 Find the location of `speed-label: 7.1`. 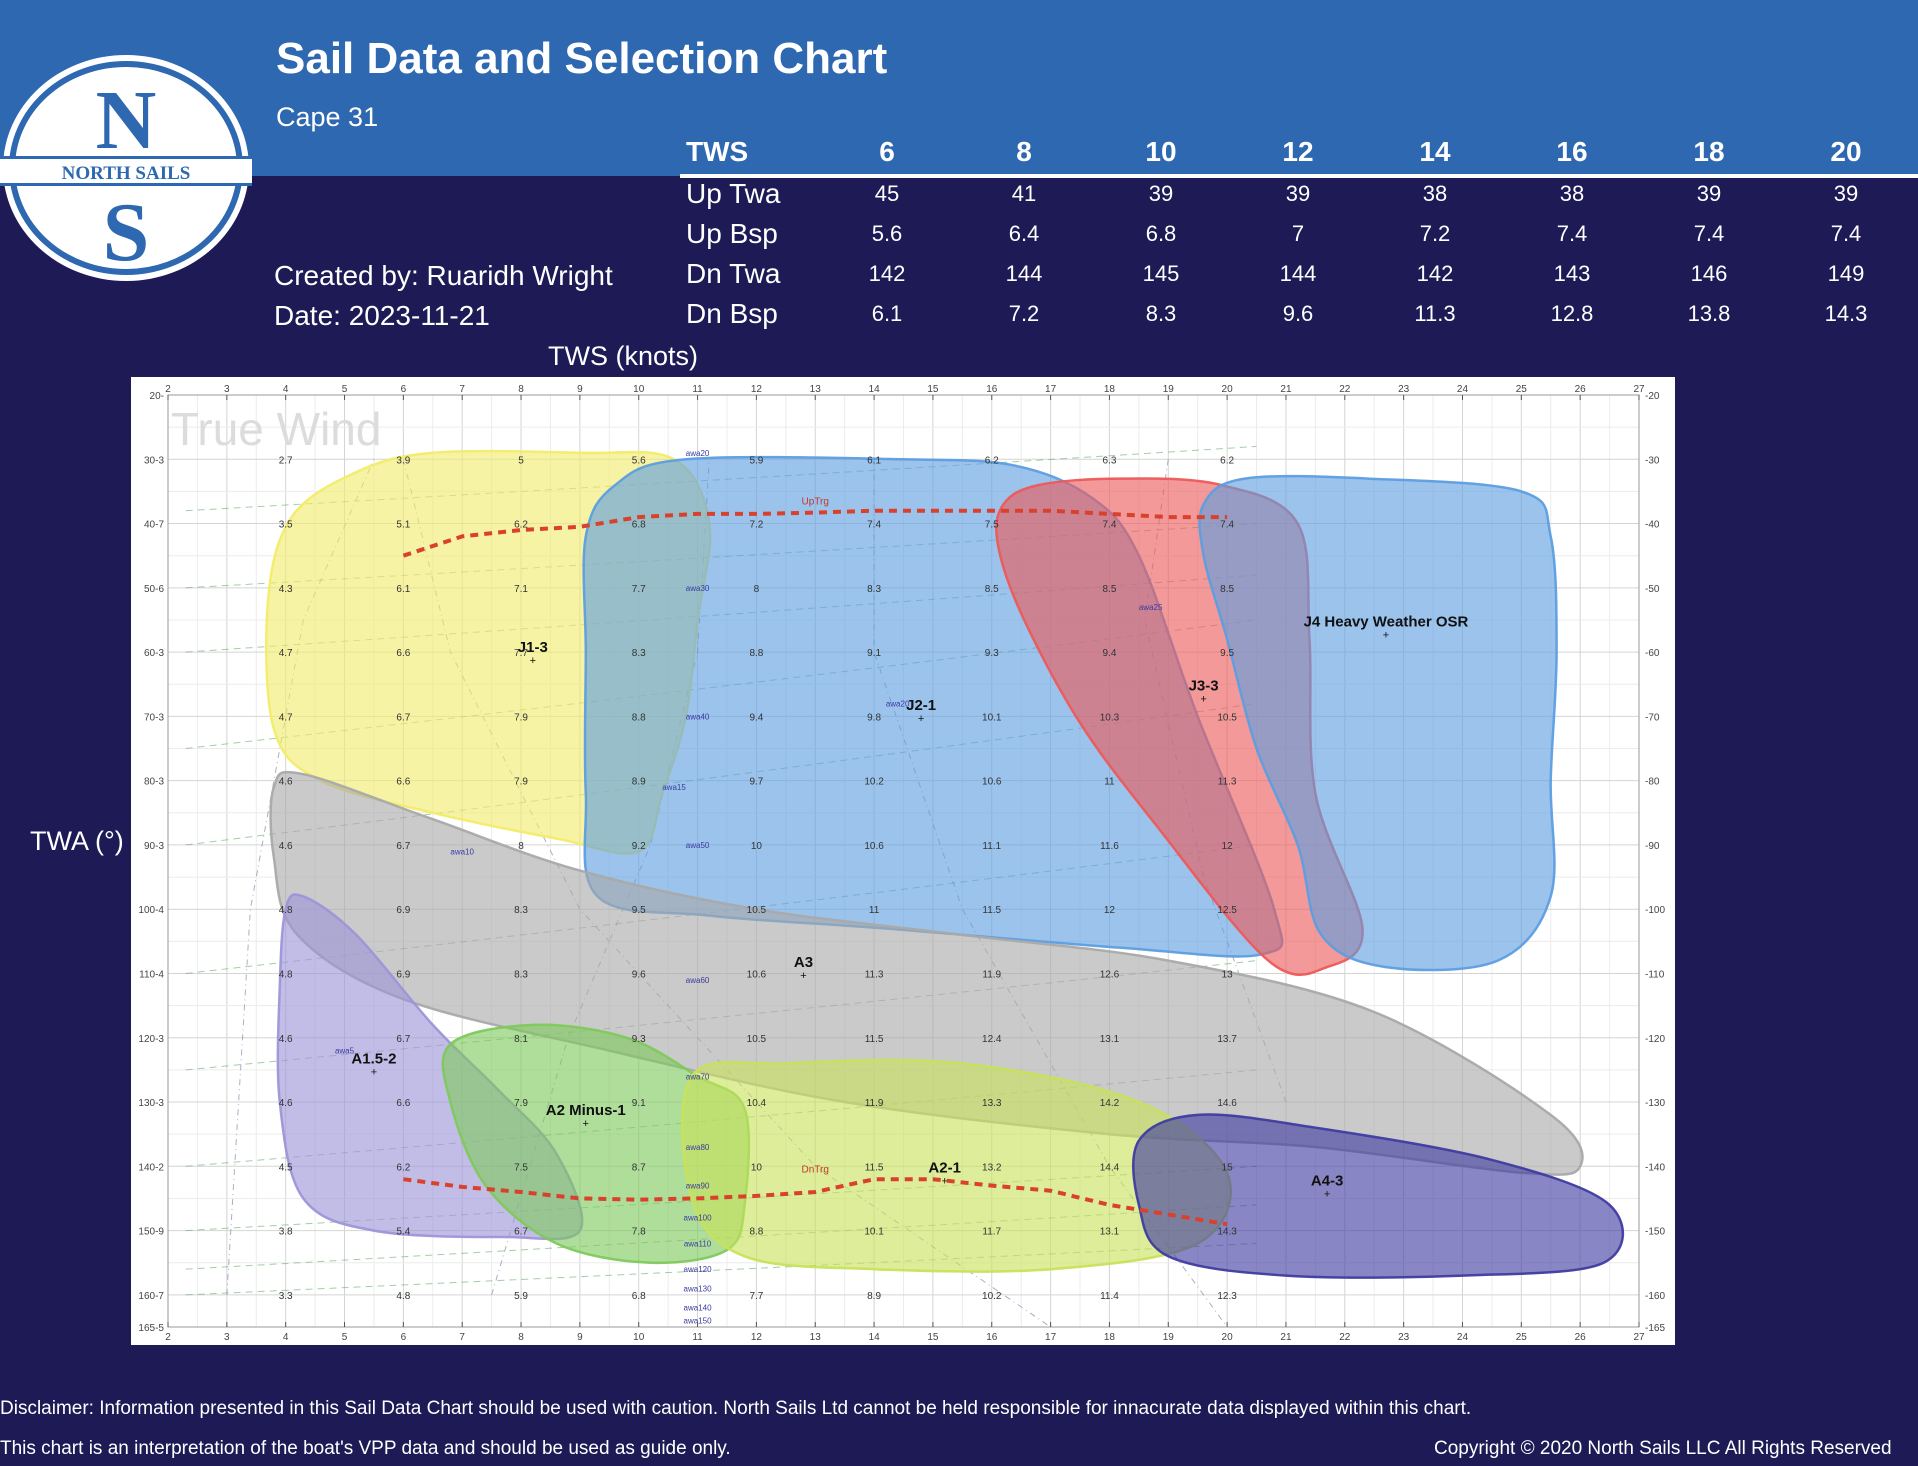

speed-label: 7.1 is located at coordinates (521, 589).